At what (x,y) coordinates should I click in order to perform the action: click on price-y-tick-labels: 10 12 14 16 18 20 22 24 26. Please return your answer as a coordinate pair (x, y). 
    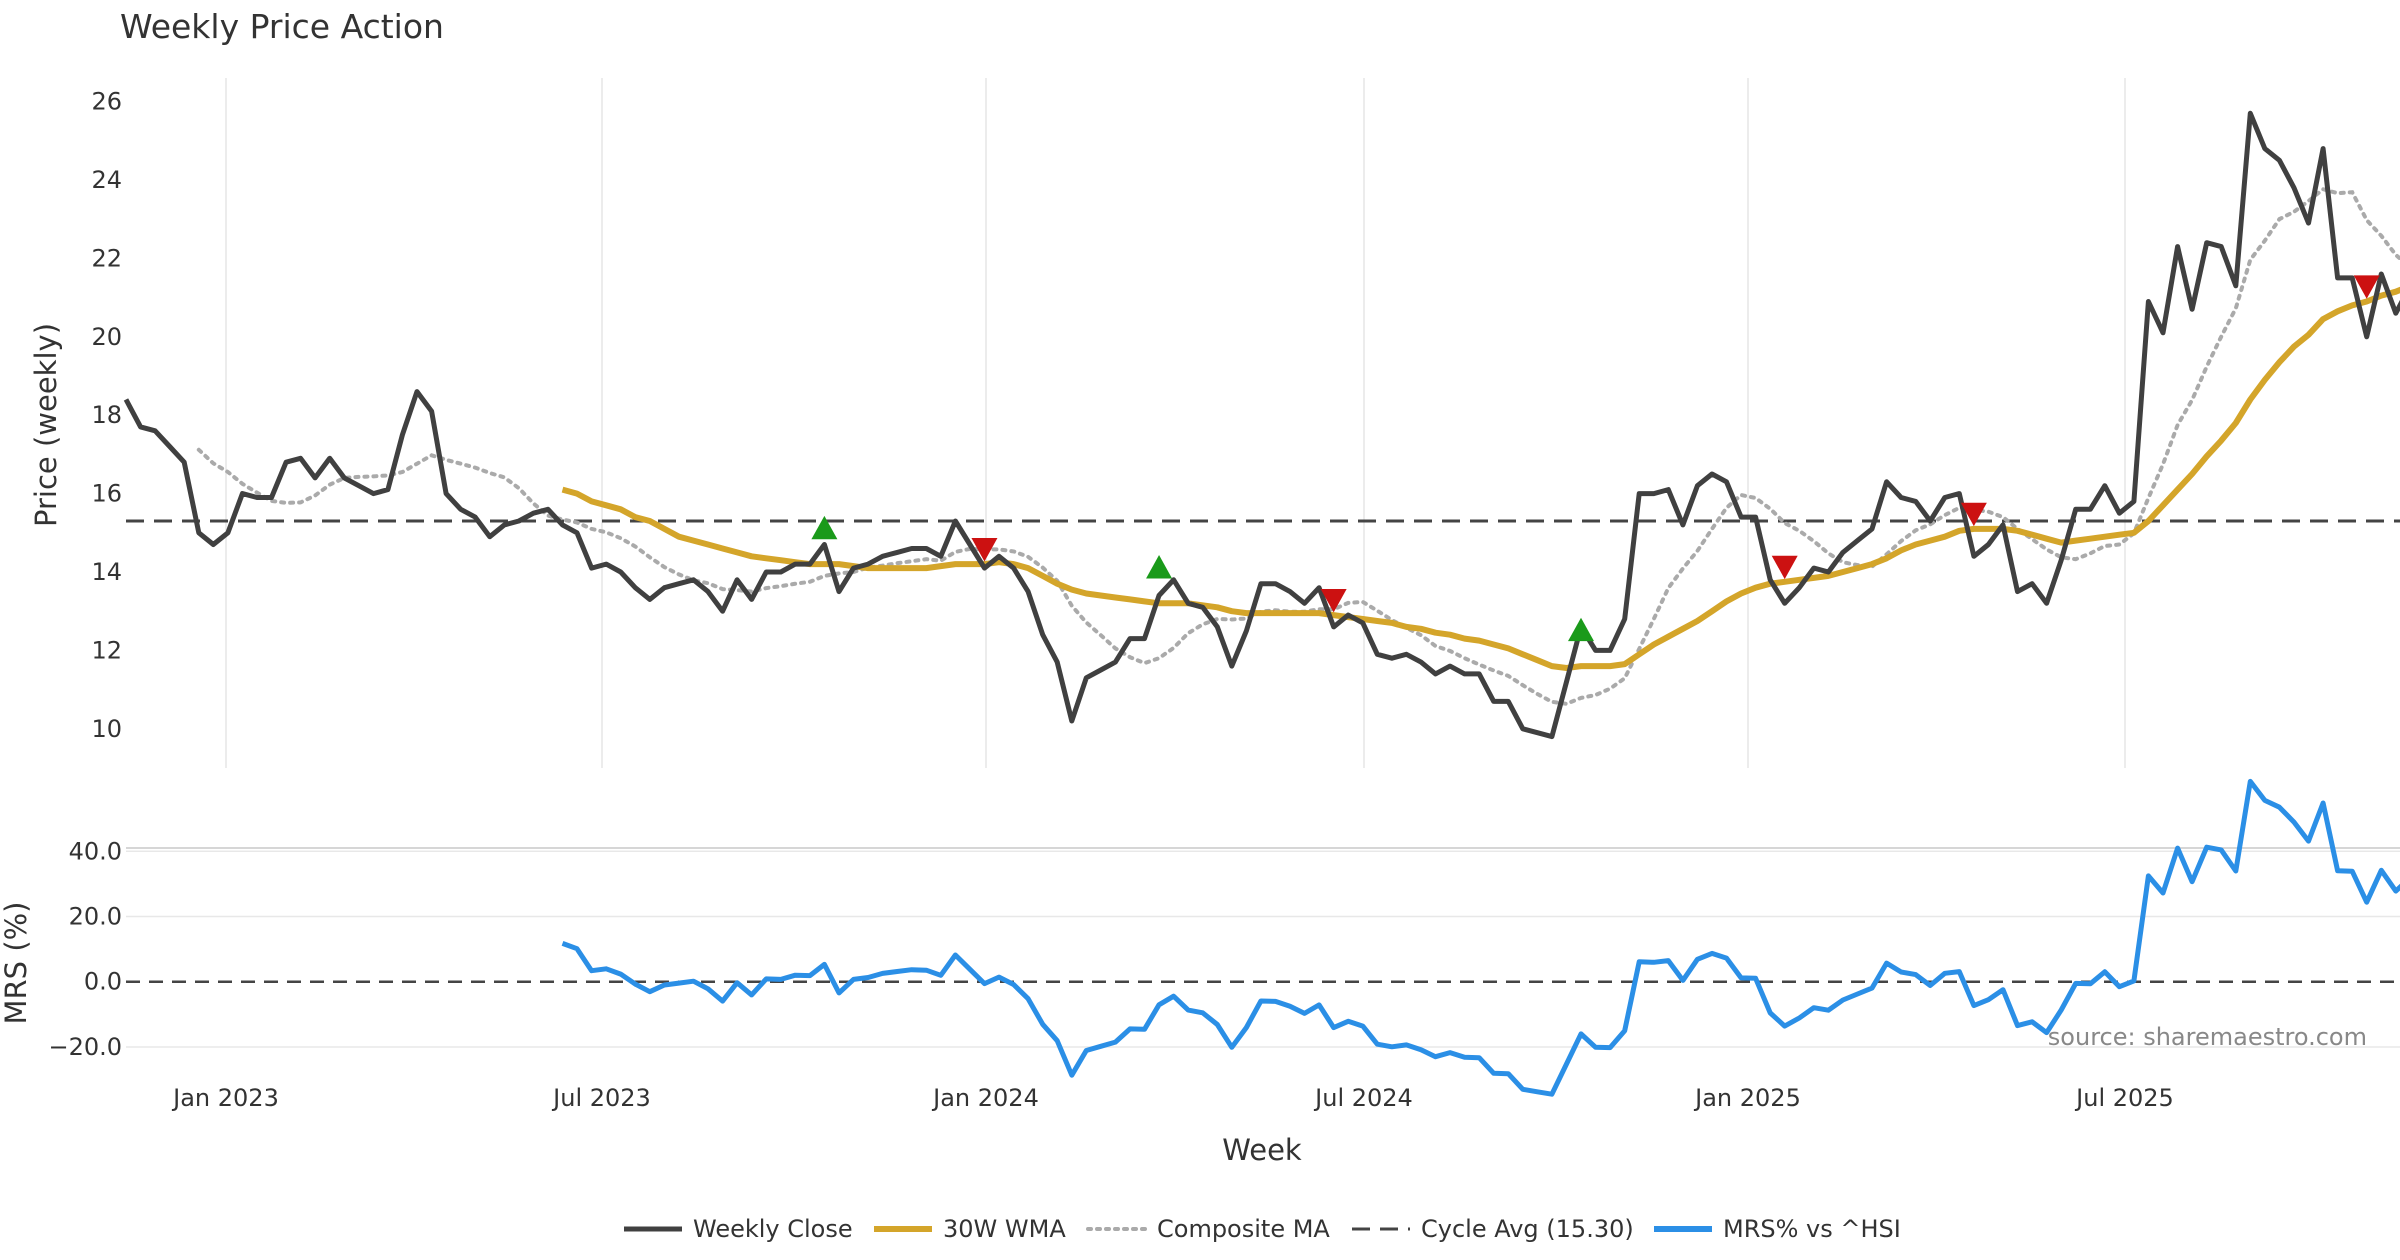
    Looking at the image, I should click on (106, 415).